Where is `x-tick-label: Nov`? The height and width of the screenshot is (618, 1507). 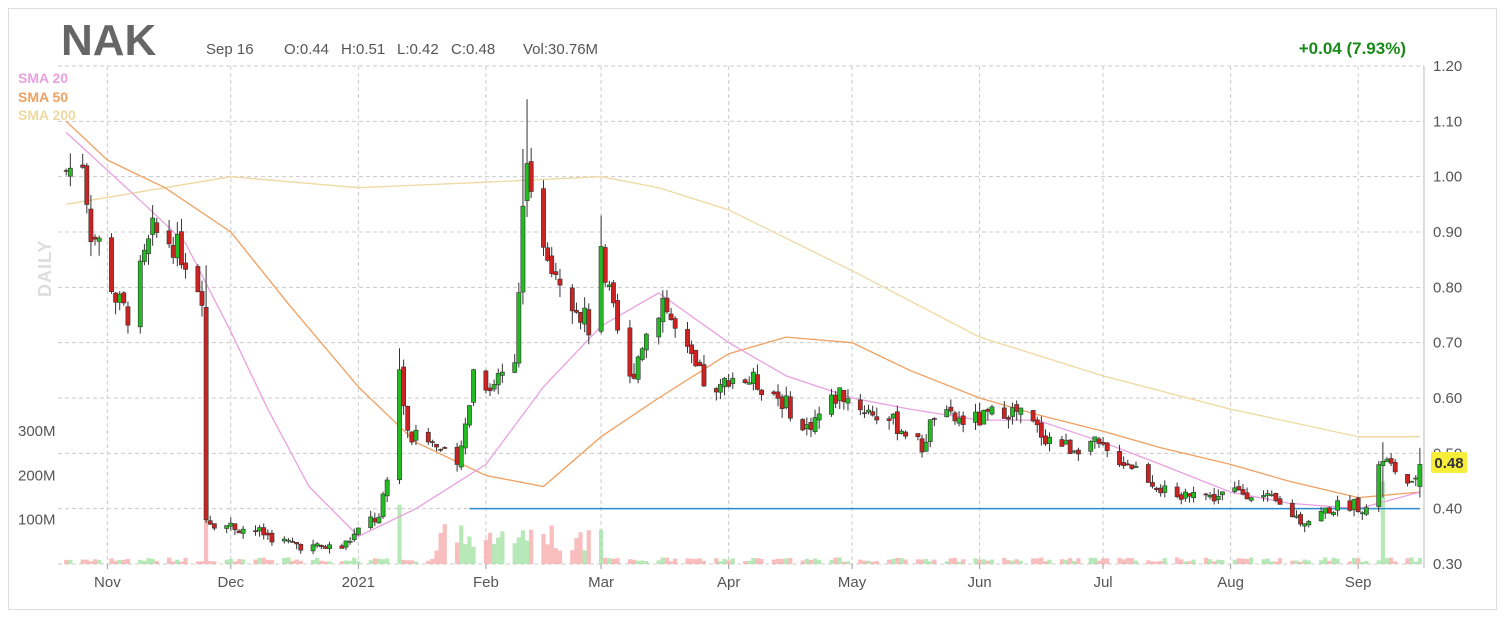 x-tick-label: Nov is located at coordinates (107, 582).